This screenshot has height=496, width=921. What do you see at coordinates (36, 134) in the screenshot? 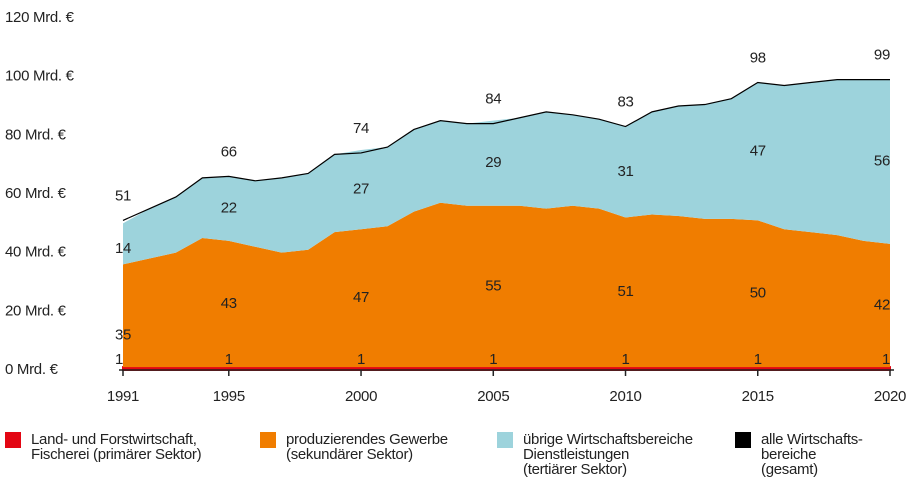
I see `y-tick-label: 80 Mrd. €` at bounding box center [36, 134].